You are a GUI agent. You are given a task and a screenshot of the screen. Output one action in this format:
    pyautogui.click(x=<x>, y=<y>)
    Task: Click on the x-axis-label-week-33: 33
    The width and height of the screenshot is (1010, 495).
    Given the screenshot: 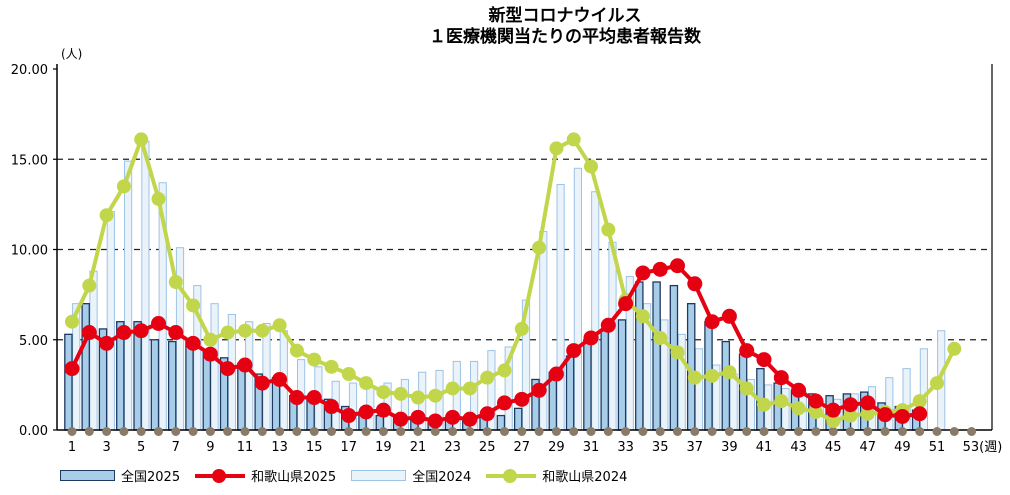 What is the action you would take?
    pyautogui.click(x=625, y=447)
    